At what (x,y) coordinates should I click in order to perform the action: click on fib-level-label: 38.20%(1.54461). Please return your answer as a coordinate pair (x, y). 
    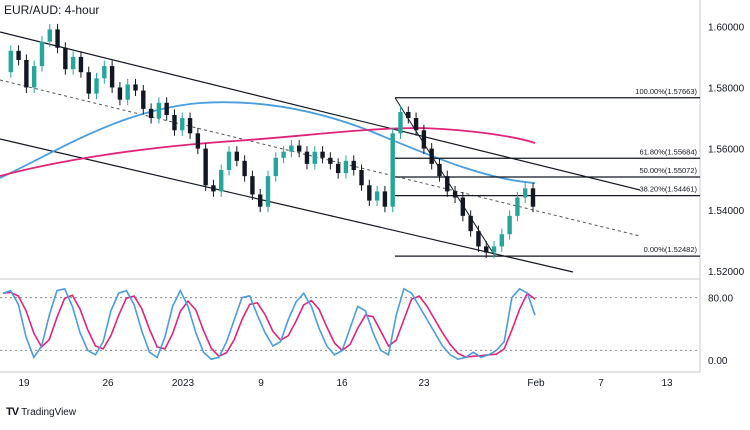
    Looking at the image, I should click on (668, 189).